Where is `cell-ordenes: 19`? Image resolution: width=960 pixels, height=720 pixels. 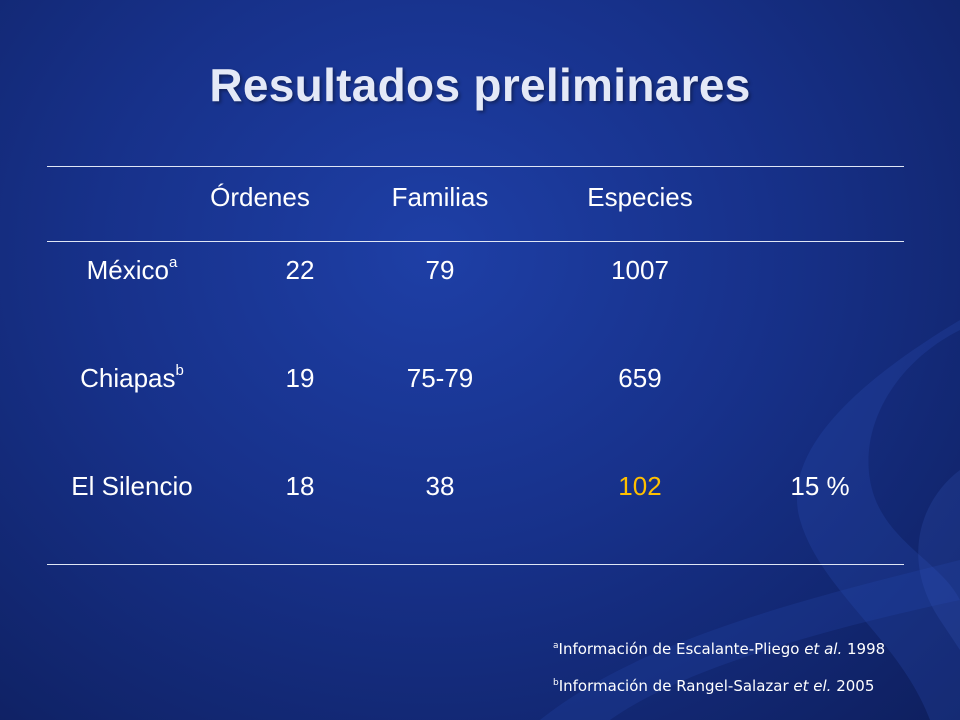 cell-ordenes: 19 is located at coordinates (300, 378).